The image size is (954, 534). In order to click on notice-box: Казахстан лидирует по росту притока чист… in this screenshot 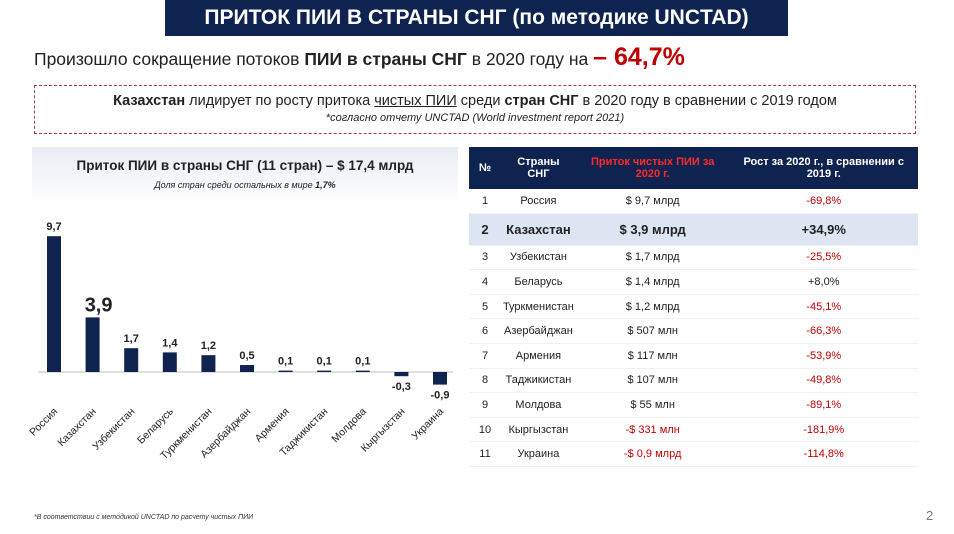, I will do `click(475, 109)`.